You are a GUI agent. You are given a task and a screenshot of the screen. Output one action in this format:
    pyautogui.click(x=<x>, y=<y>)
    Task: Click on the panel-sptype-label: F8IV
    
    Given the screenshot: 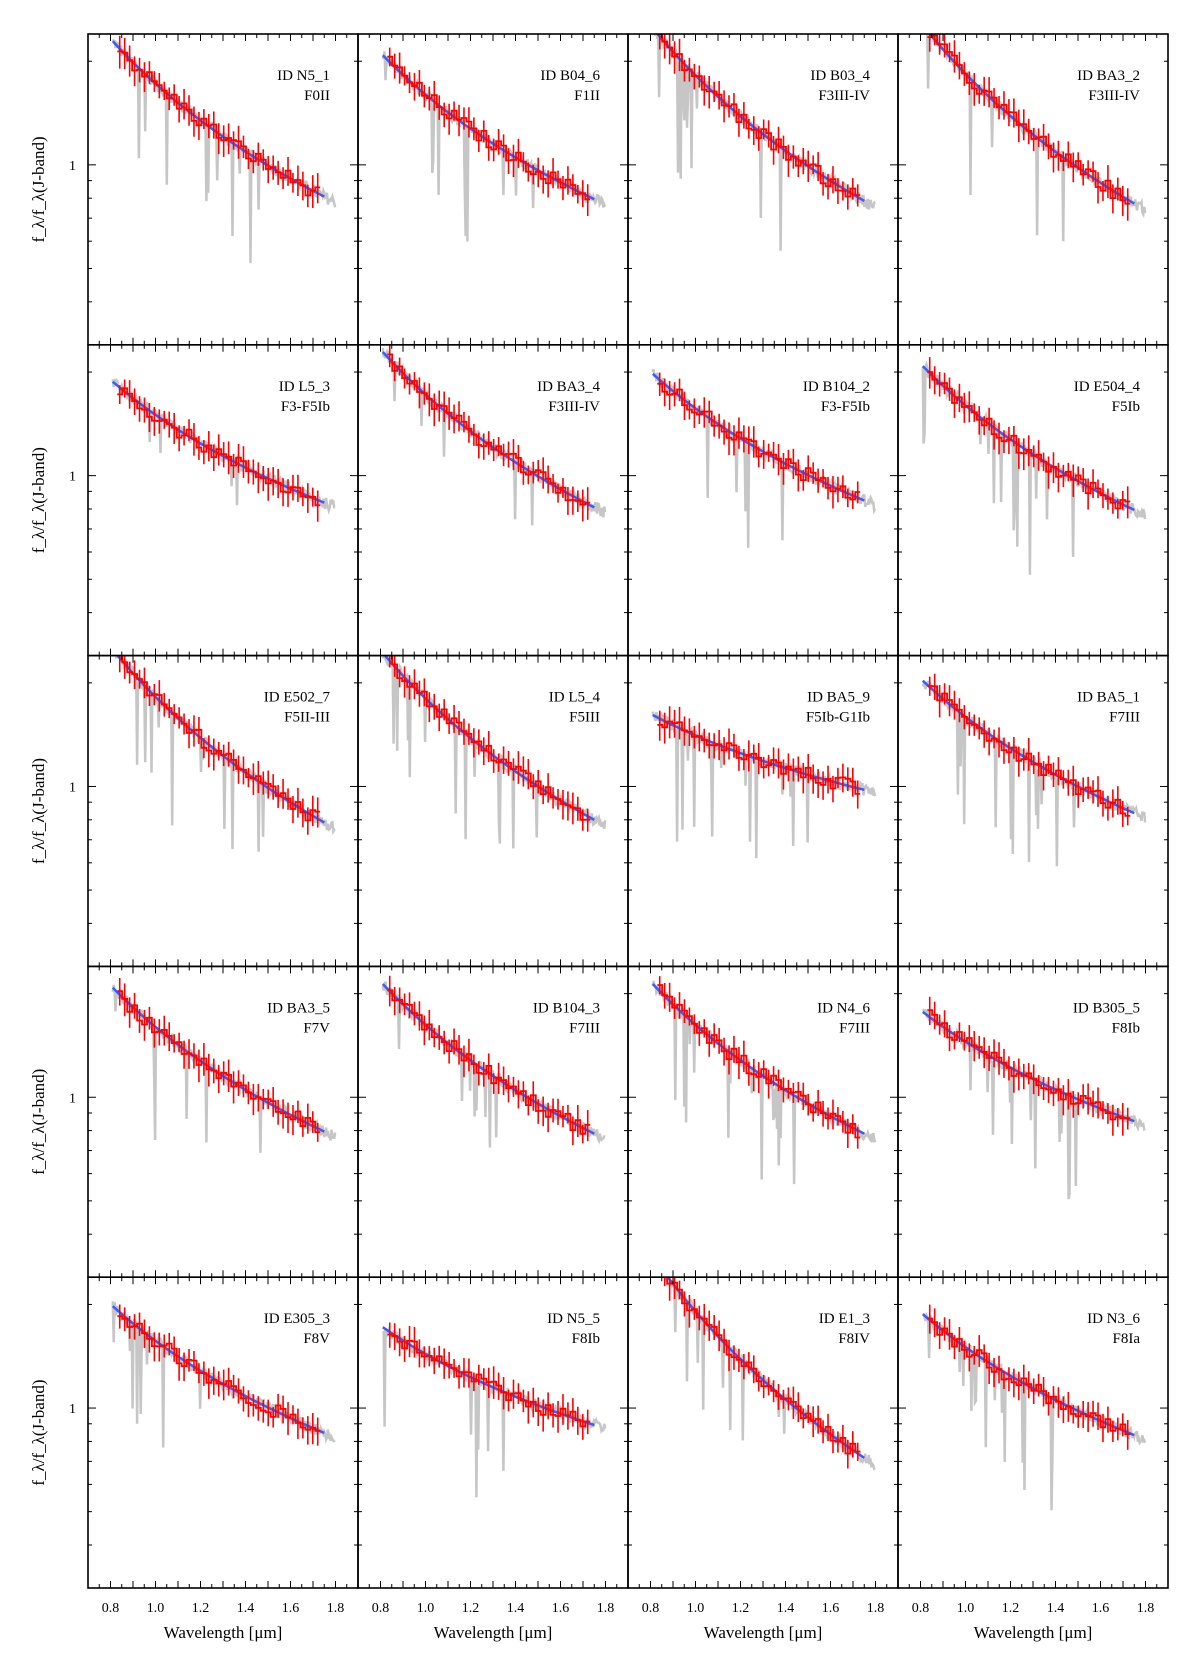 What is the action you would take?
    pyautogui.click(x=854, y=1339)
    